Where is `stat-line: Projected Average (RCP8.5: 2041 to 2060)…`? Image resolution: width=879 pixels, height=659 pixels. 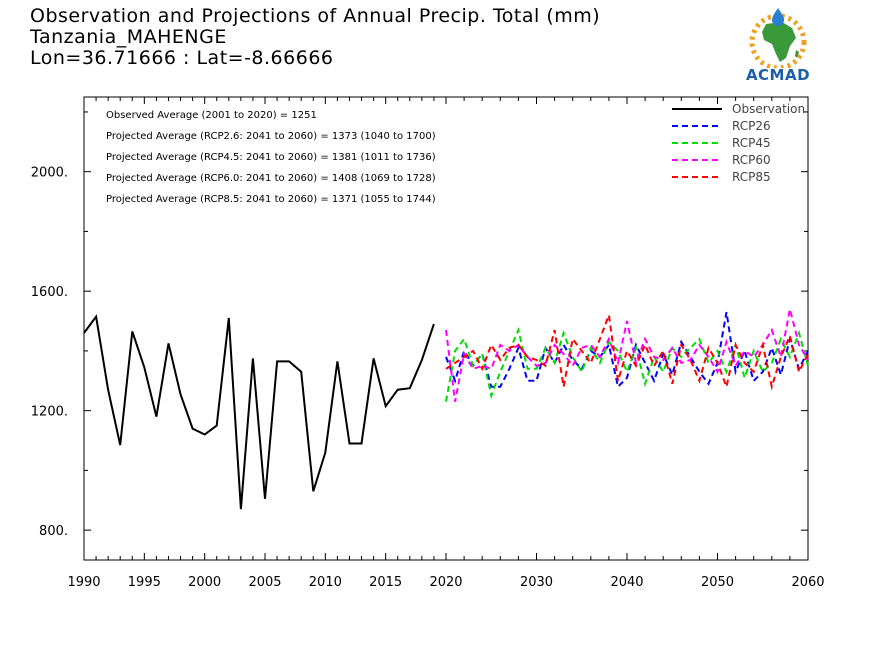 stat-line: Projected Average (RCP8.5: 2041 to 2060)… is located at coordinates (271, 199).